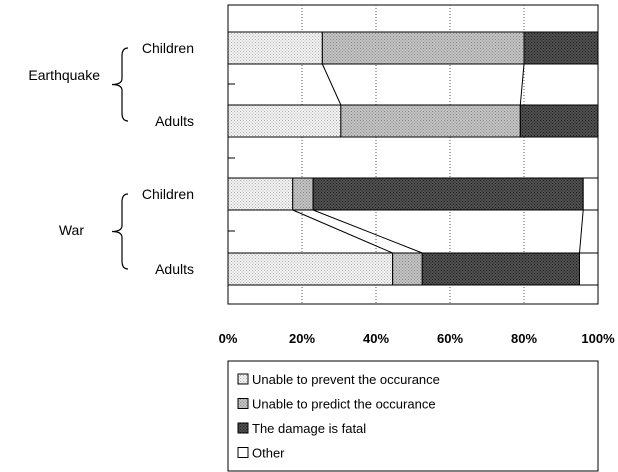 The image size is (618, 472). Describe the element at coordinates (598, 338) in the screenshot. I see `x-tick-label: 100%` at that location.